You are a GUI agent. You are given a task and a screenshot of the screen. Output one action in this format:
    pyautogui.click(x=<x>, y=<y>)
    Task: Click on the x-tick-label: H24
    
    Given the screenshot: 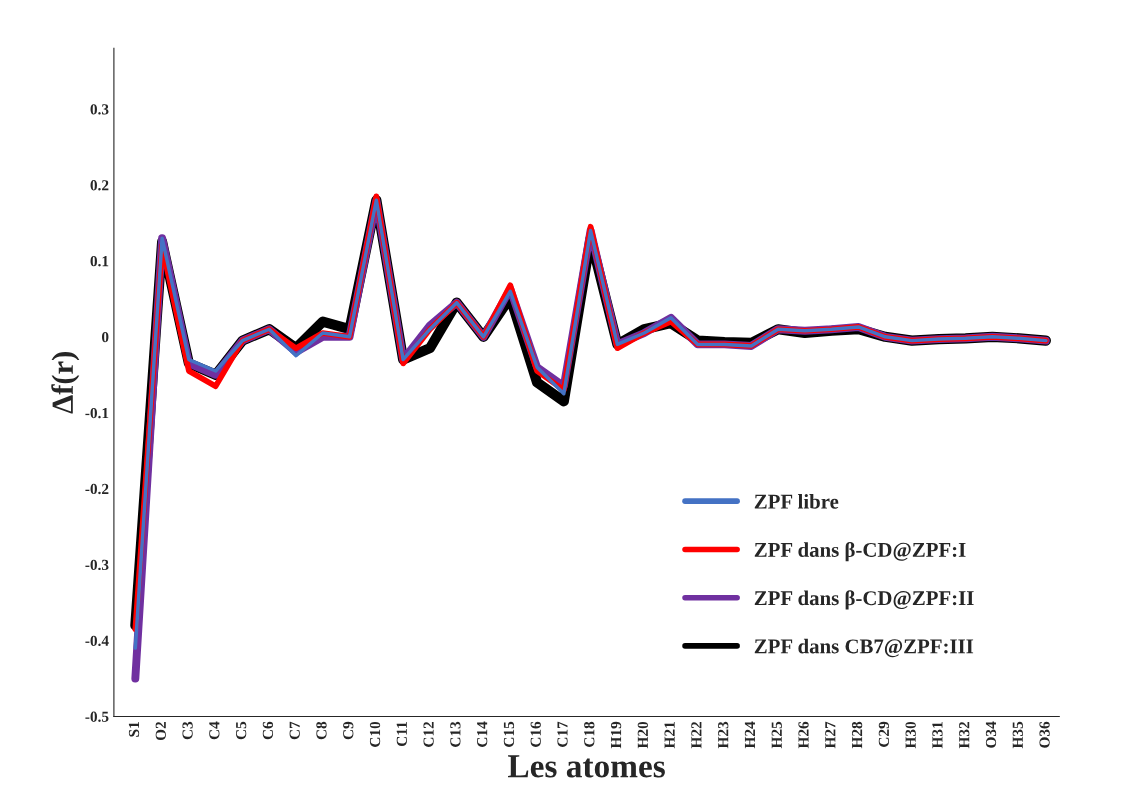 What is the action you would take?
    pyautogui.click(x=749, y=735)
    